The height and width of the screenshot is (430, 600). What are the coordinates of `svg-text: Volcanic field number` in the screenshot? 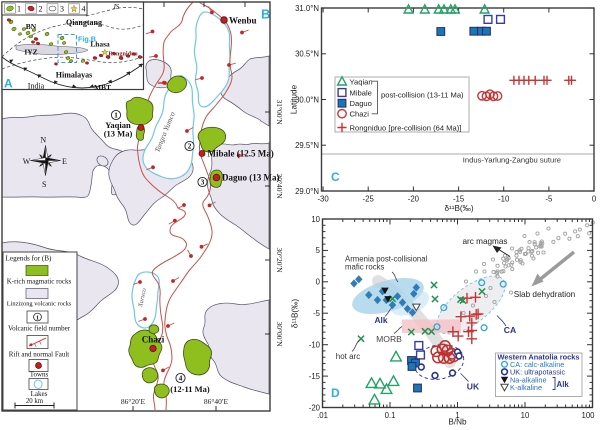 It's located at (39, 329).